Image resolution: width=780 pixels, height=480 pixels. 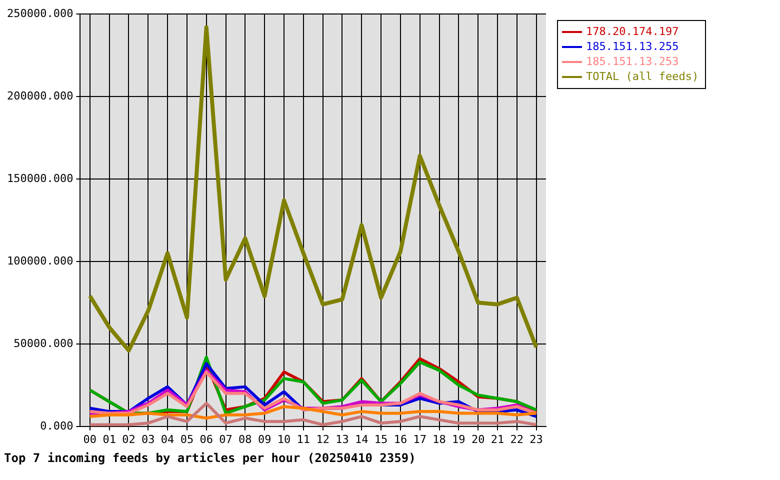 What do you see at coordinates (642, 76) in the screenshot?
I see `legend-label: TOTAL (all feeds)` at bounding box center [642, 76].